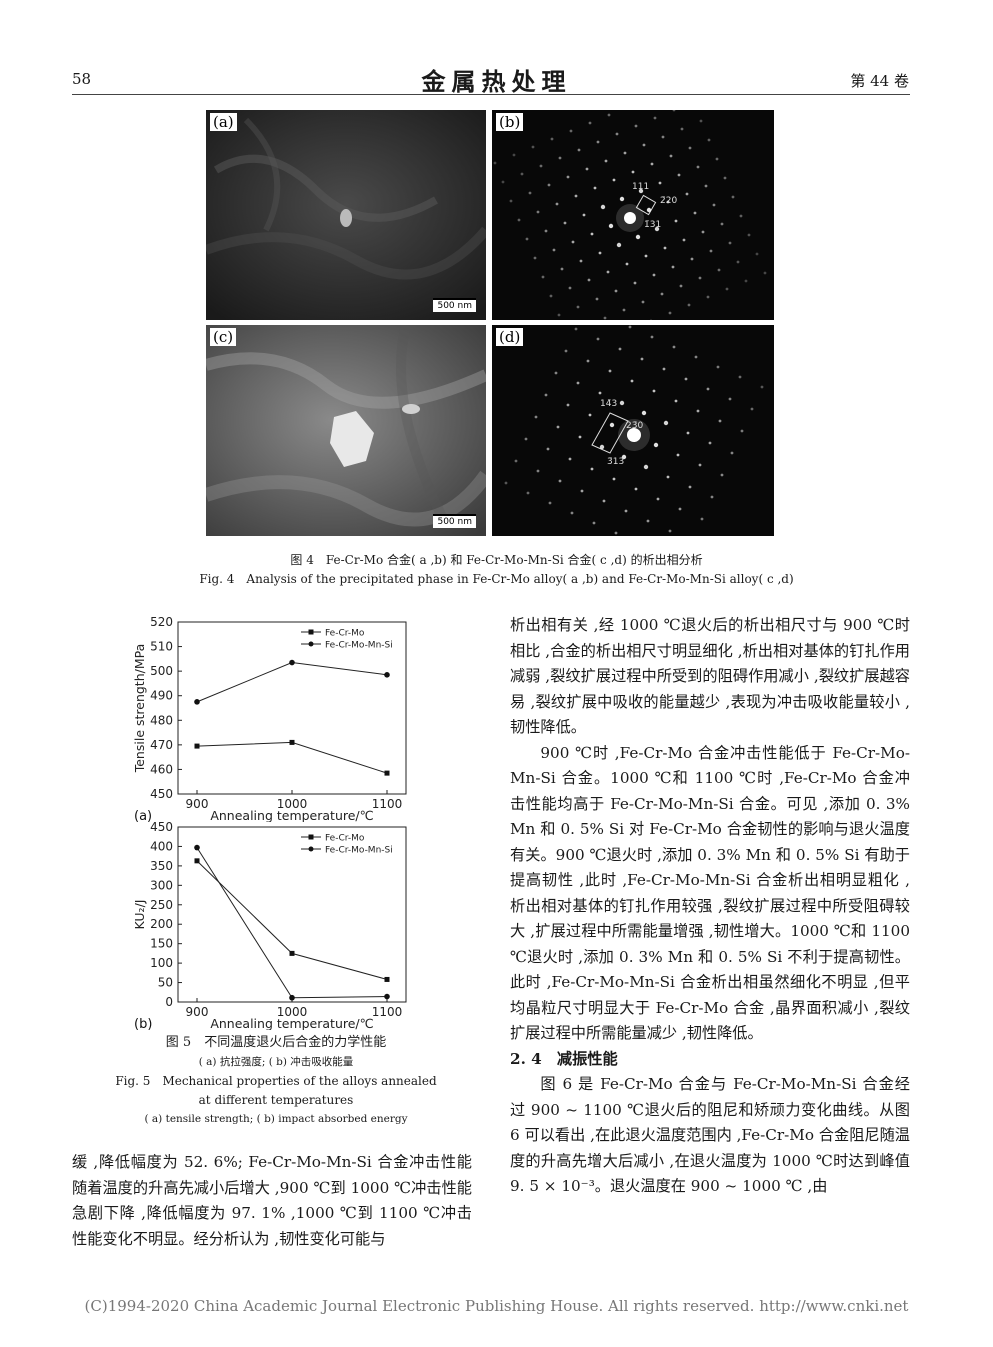  I want to click on spot-label-131: 1̄31, so click(653, 225).